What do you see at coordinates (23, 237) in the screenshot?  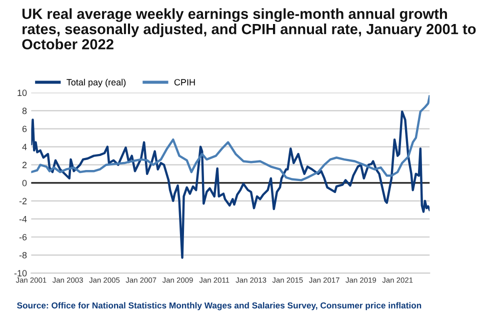 I see `y-tick-label: -6` at bounding box center [23, 237].